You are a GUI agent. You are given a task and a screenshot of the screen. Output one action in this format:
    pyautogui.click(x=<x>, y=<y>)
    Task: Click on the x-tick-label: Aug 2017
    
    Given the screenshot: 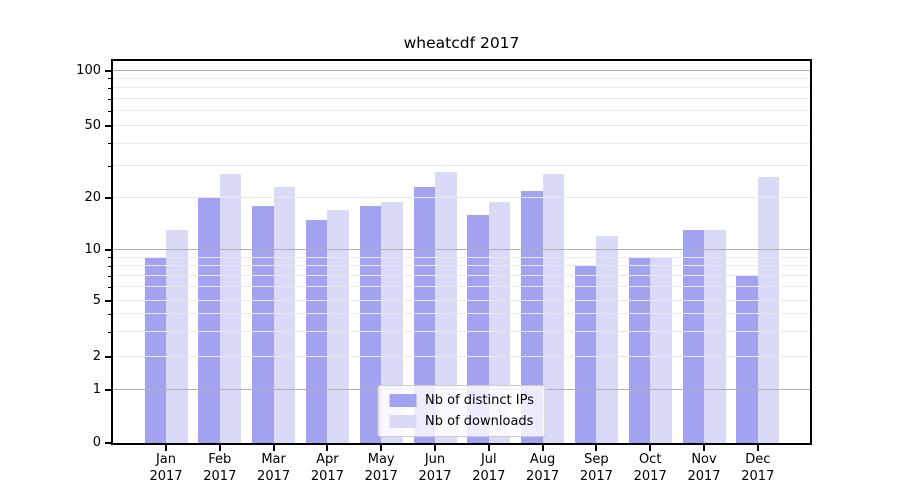 What is the action you would take?
    pyautogui.click(x=543, y=468)
    